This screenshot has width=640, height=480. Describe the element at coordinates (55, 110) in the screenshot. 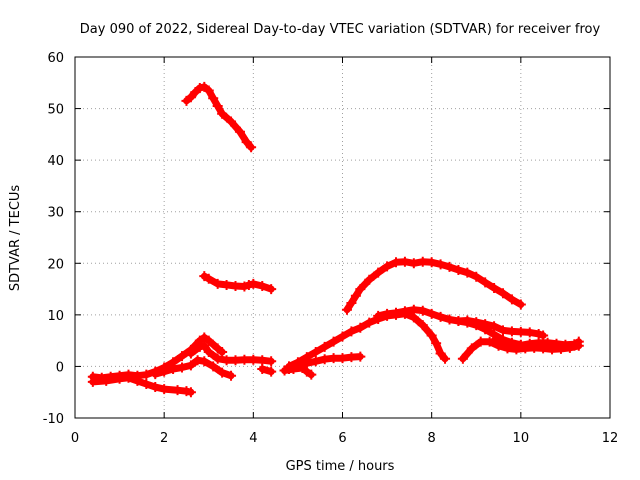

I see `y-tick-label: 50` at that location.